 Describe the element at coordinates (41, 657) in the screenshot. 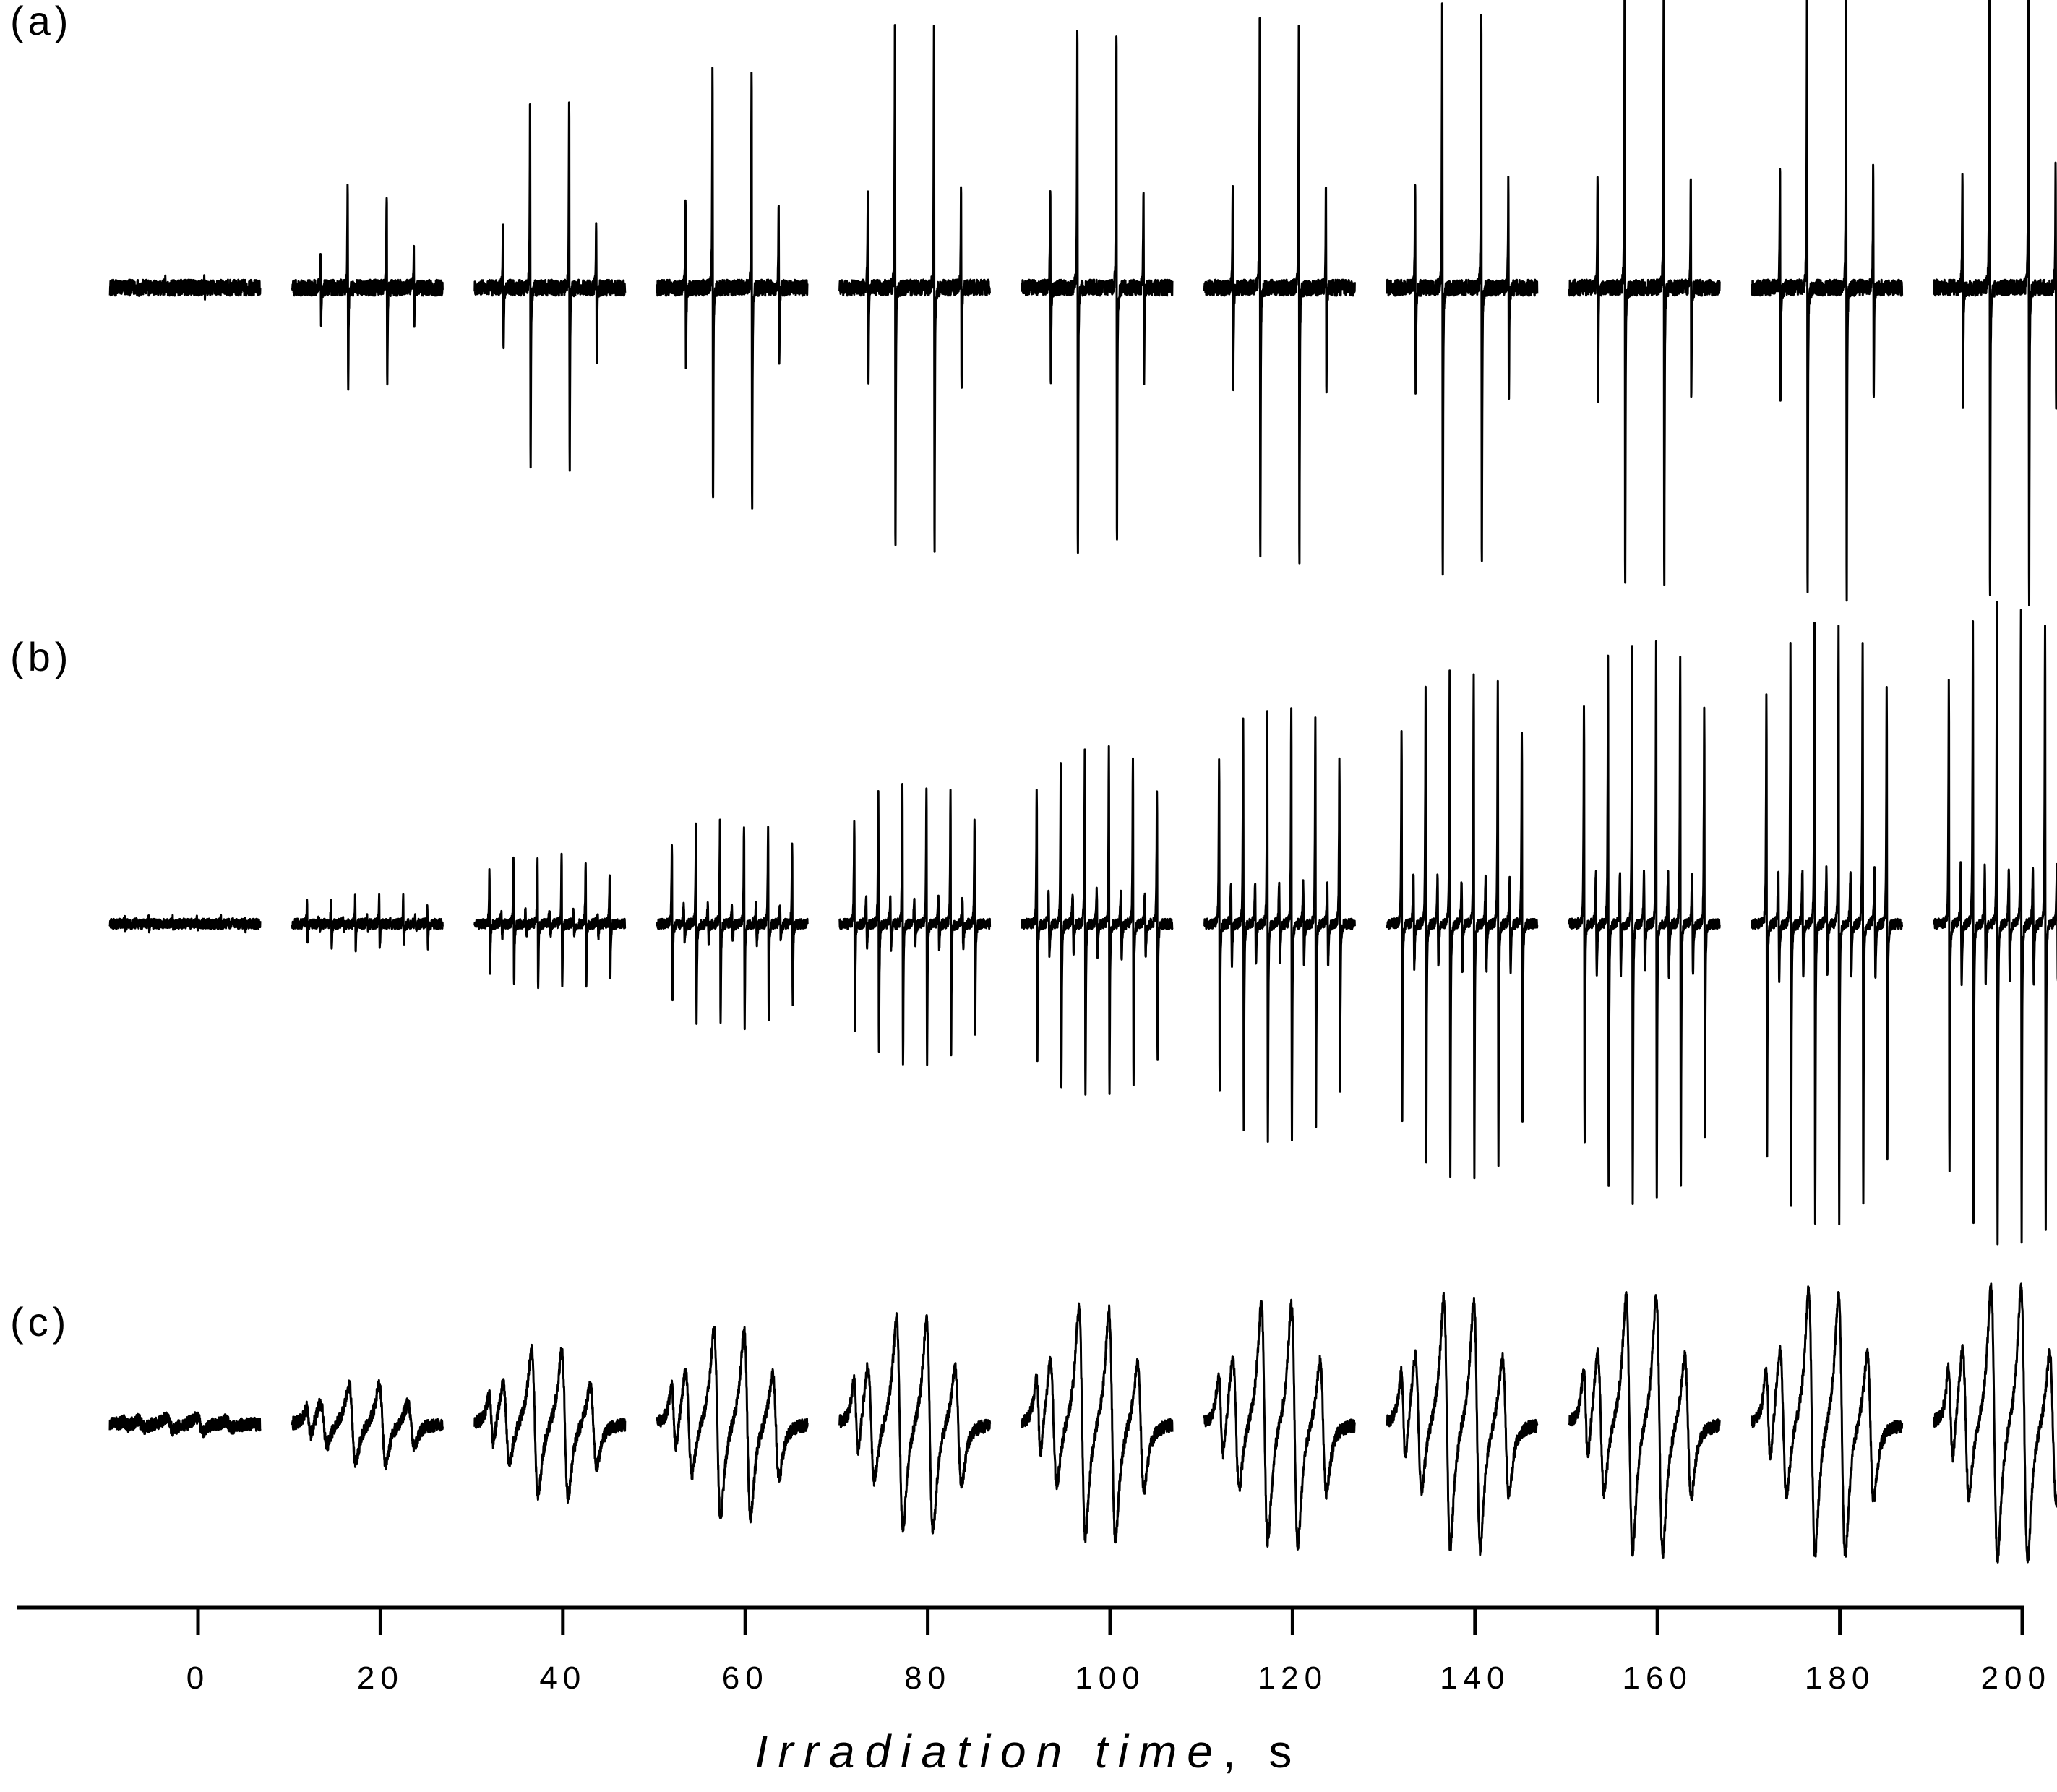

I see `panel-label-b: (b)` at that location.